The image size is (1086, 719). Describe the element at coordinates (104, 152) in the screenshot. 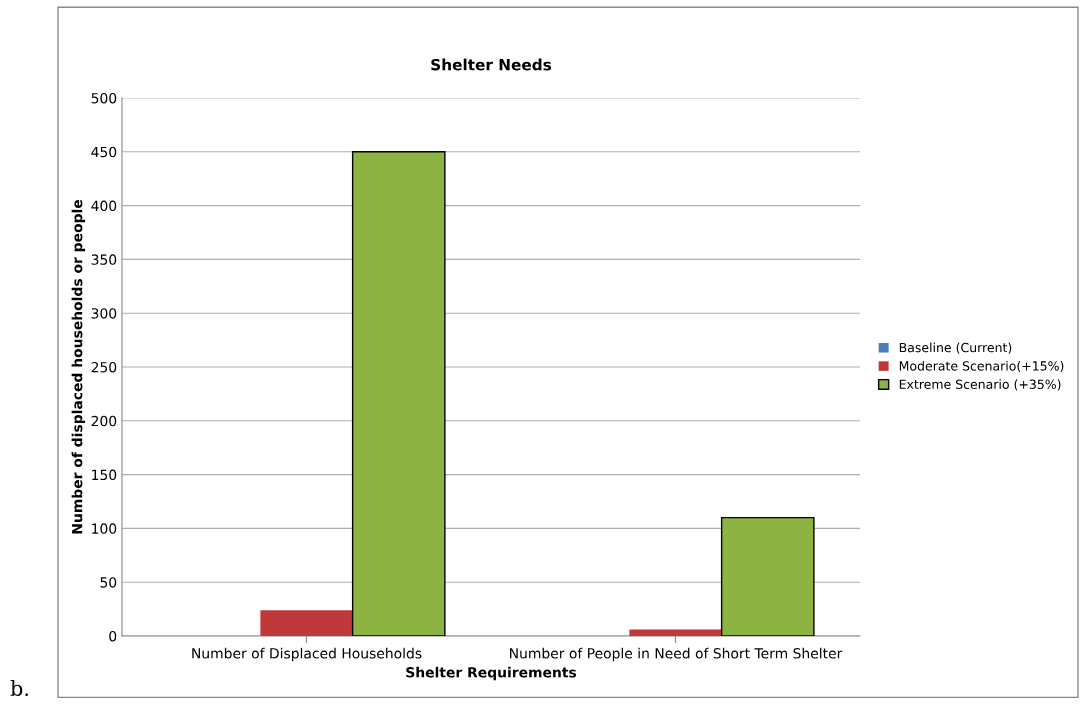

I see `y-tick-label: 450` at that location.